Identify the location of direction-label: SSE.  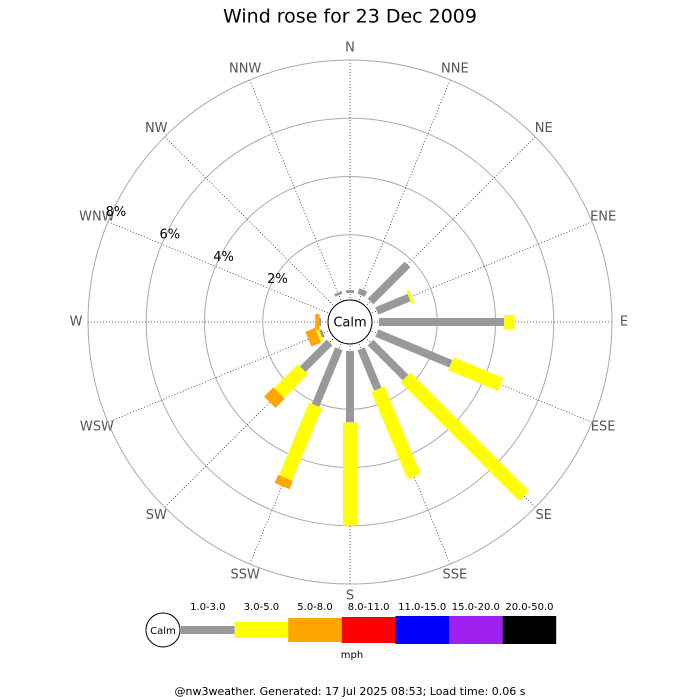
(454, 575).